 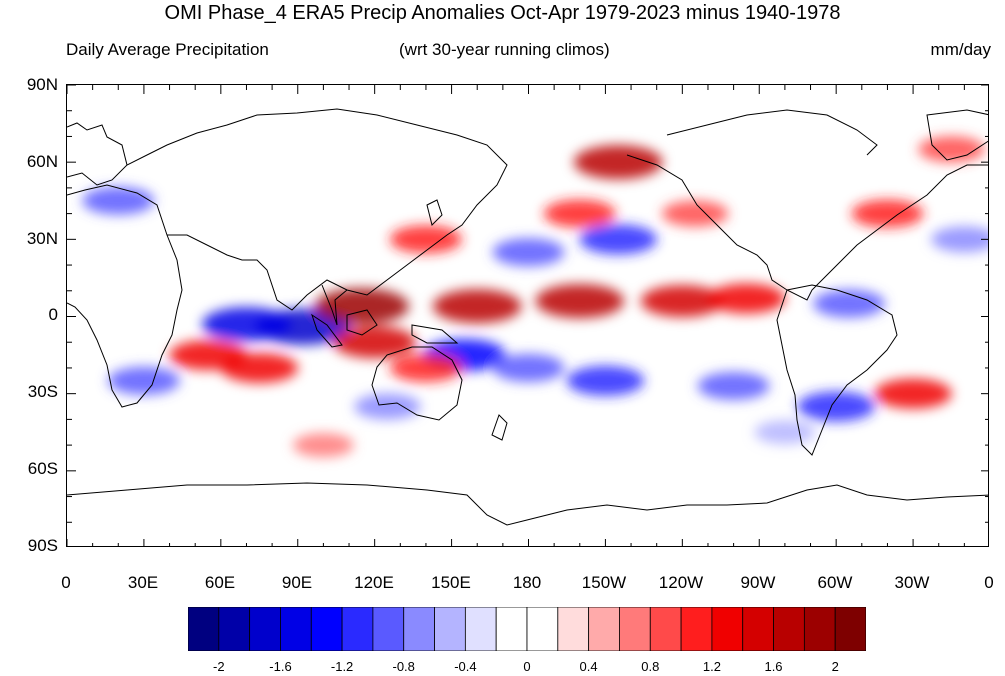 What do you see at coordinates (327, 330) in the screenshot?
I see `coast-sumatra` at bounding box center [327, 330].